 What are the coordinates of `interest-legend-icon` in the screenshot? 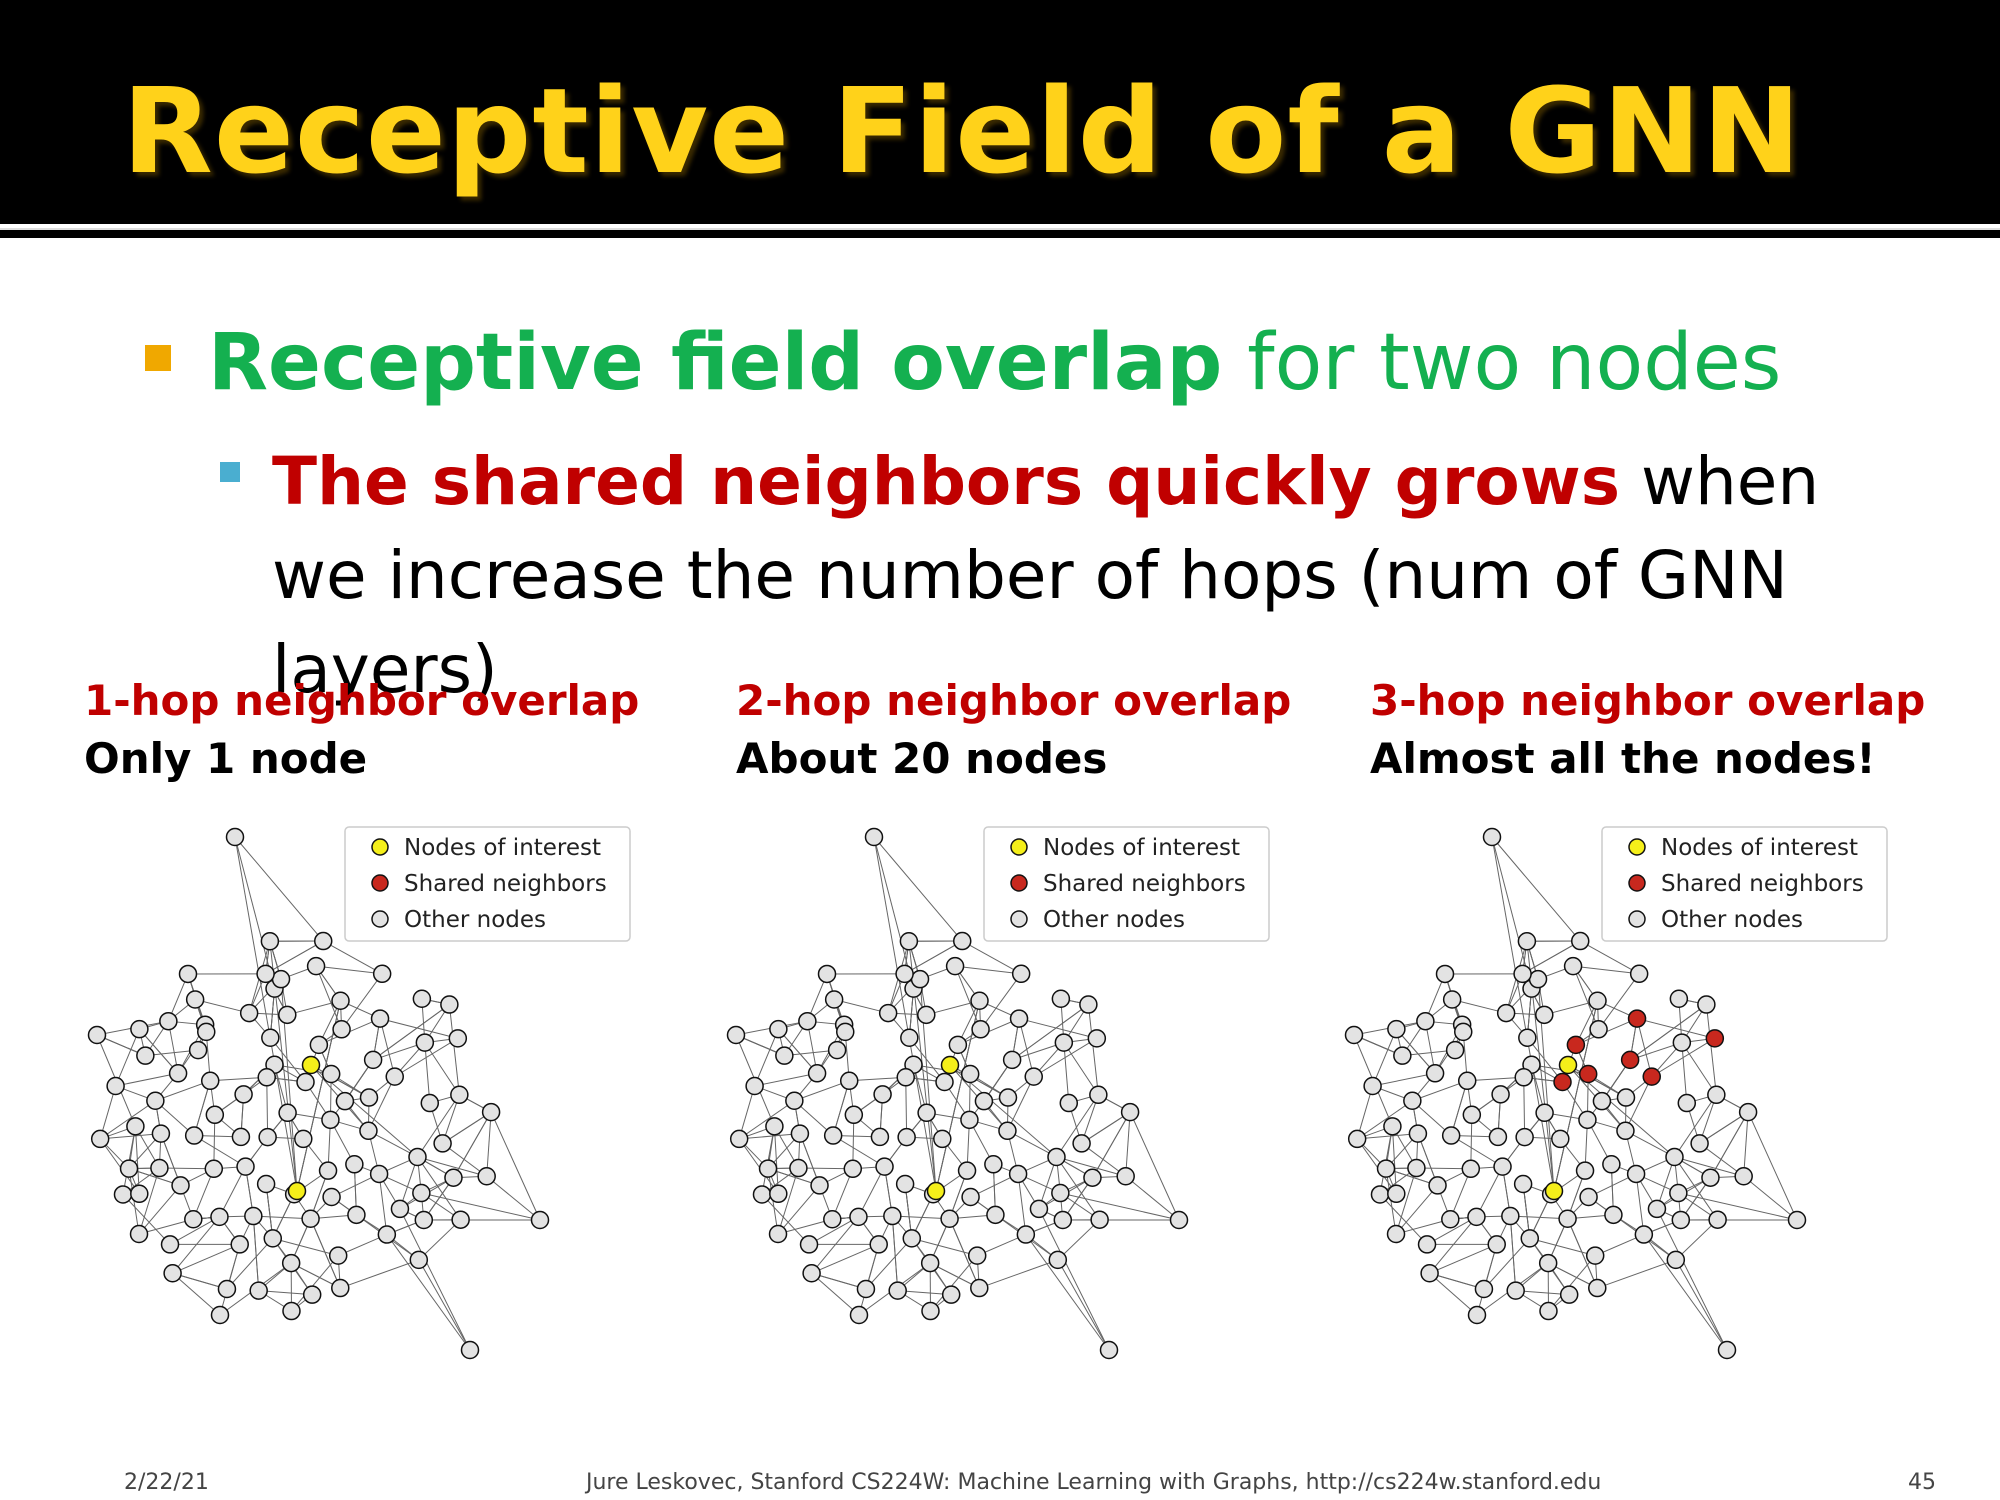 It's located at (1019, 847).